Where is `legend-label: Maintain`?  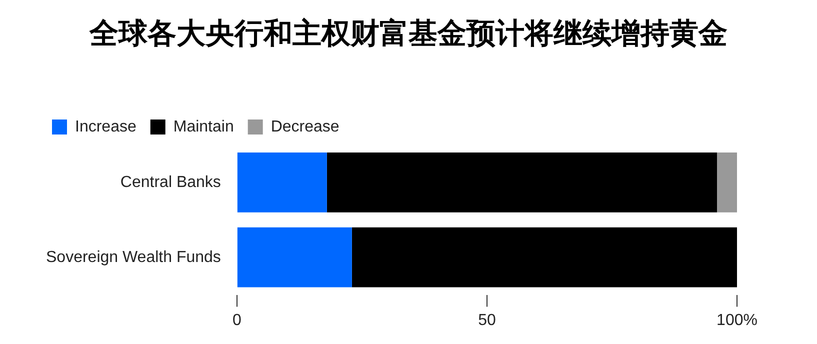
legend-label: Maintain is located at coordinates (203, 127).